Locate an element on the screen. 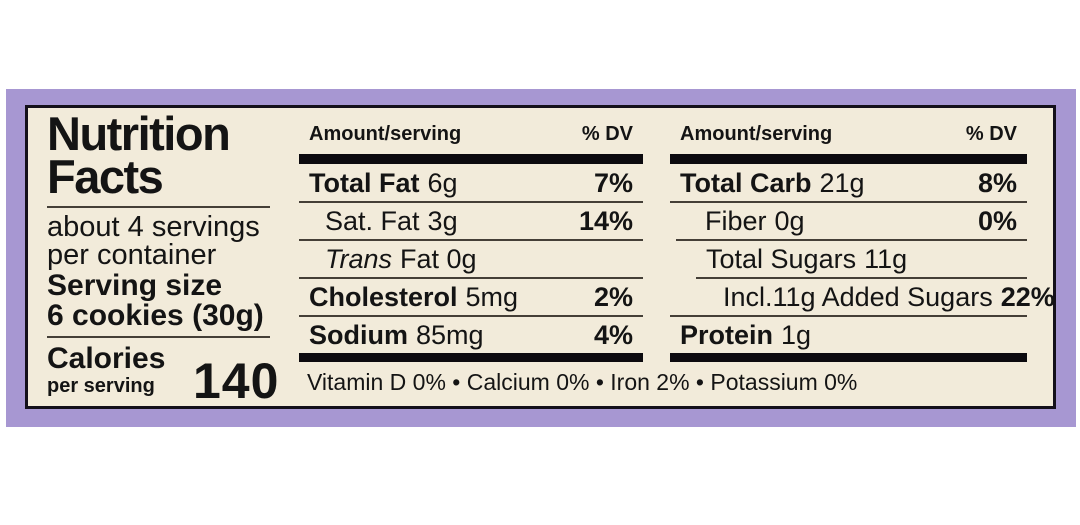 Image resolution: width=1080 pixels, height=525 pixels. servings-per-container: about 4 servings per container is located at coordinates (153, 241).